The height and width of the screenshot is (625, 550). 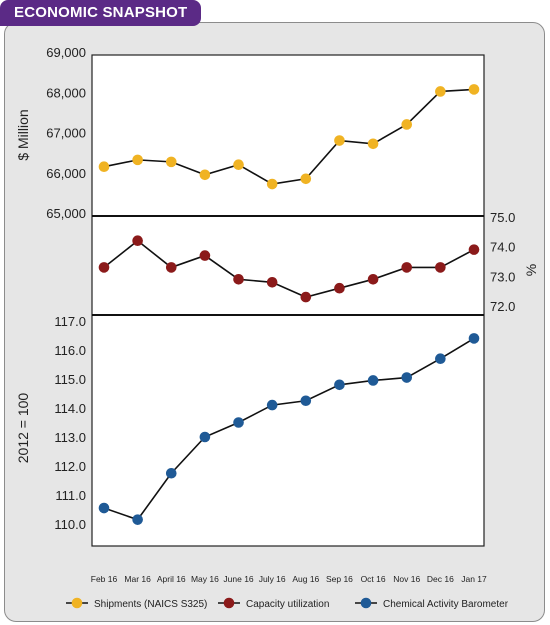 I want to click on legend-label: Shipments (NAICS S325), so click(x=150, y=604).